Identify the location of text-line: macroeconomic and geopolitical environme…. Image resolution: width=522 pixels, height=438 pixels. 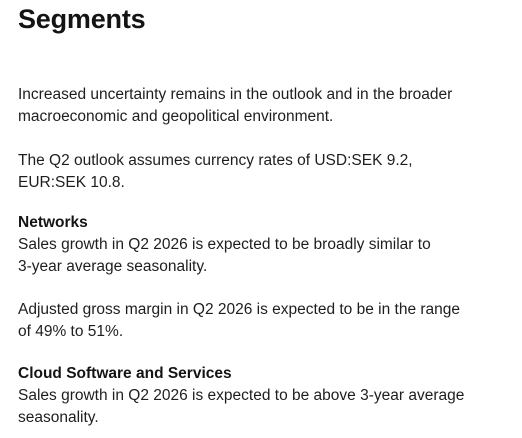
(176, 116).